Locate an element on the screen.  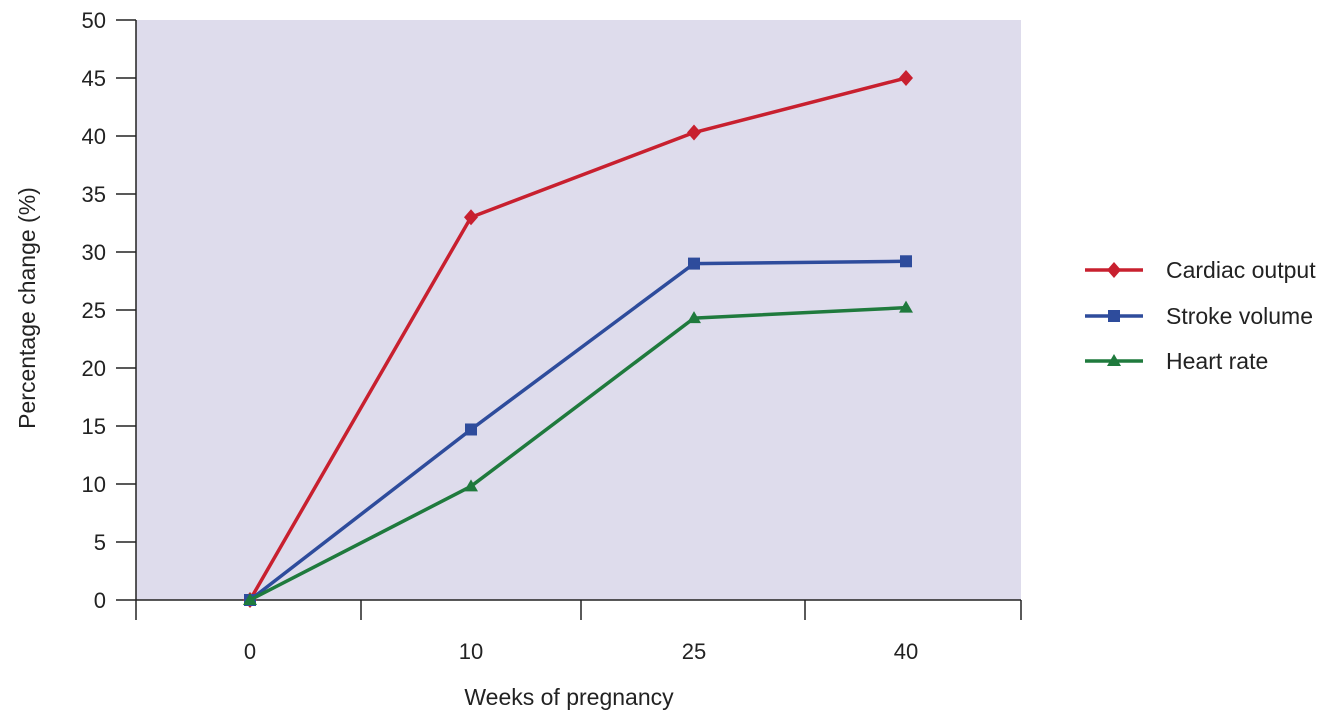
y-tick-label: 0 is located at coordinates (100, 600).